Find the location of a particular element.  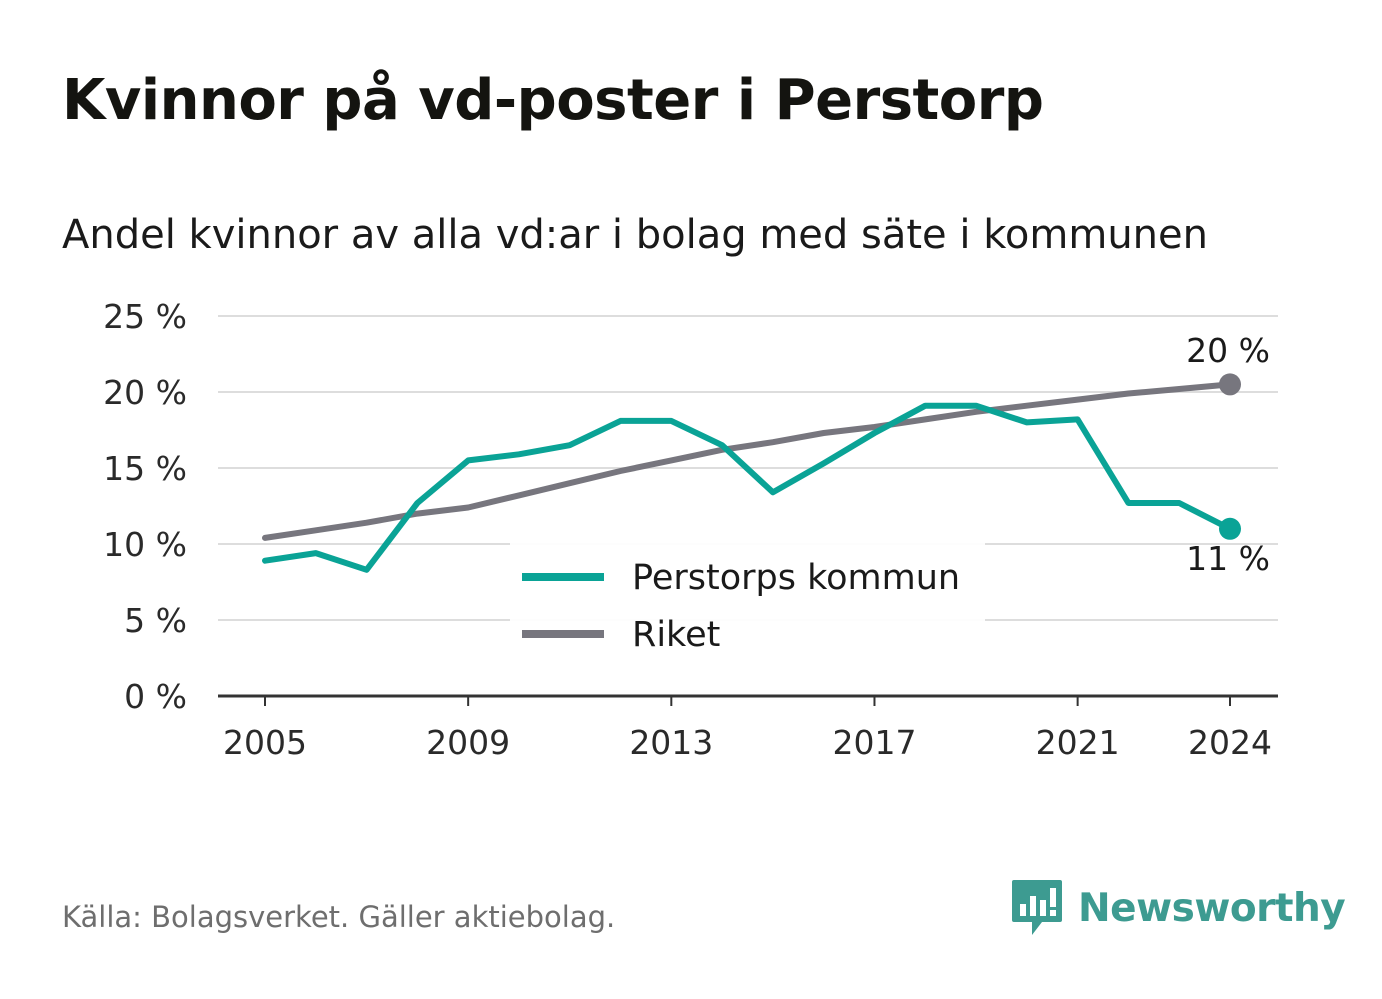

x-axis: 2005 2009 2013 2017 2021 2024 is located at coordinates (748, 728).